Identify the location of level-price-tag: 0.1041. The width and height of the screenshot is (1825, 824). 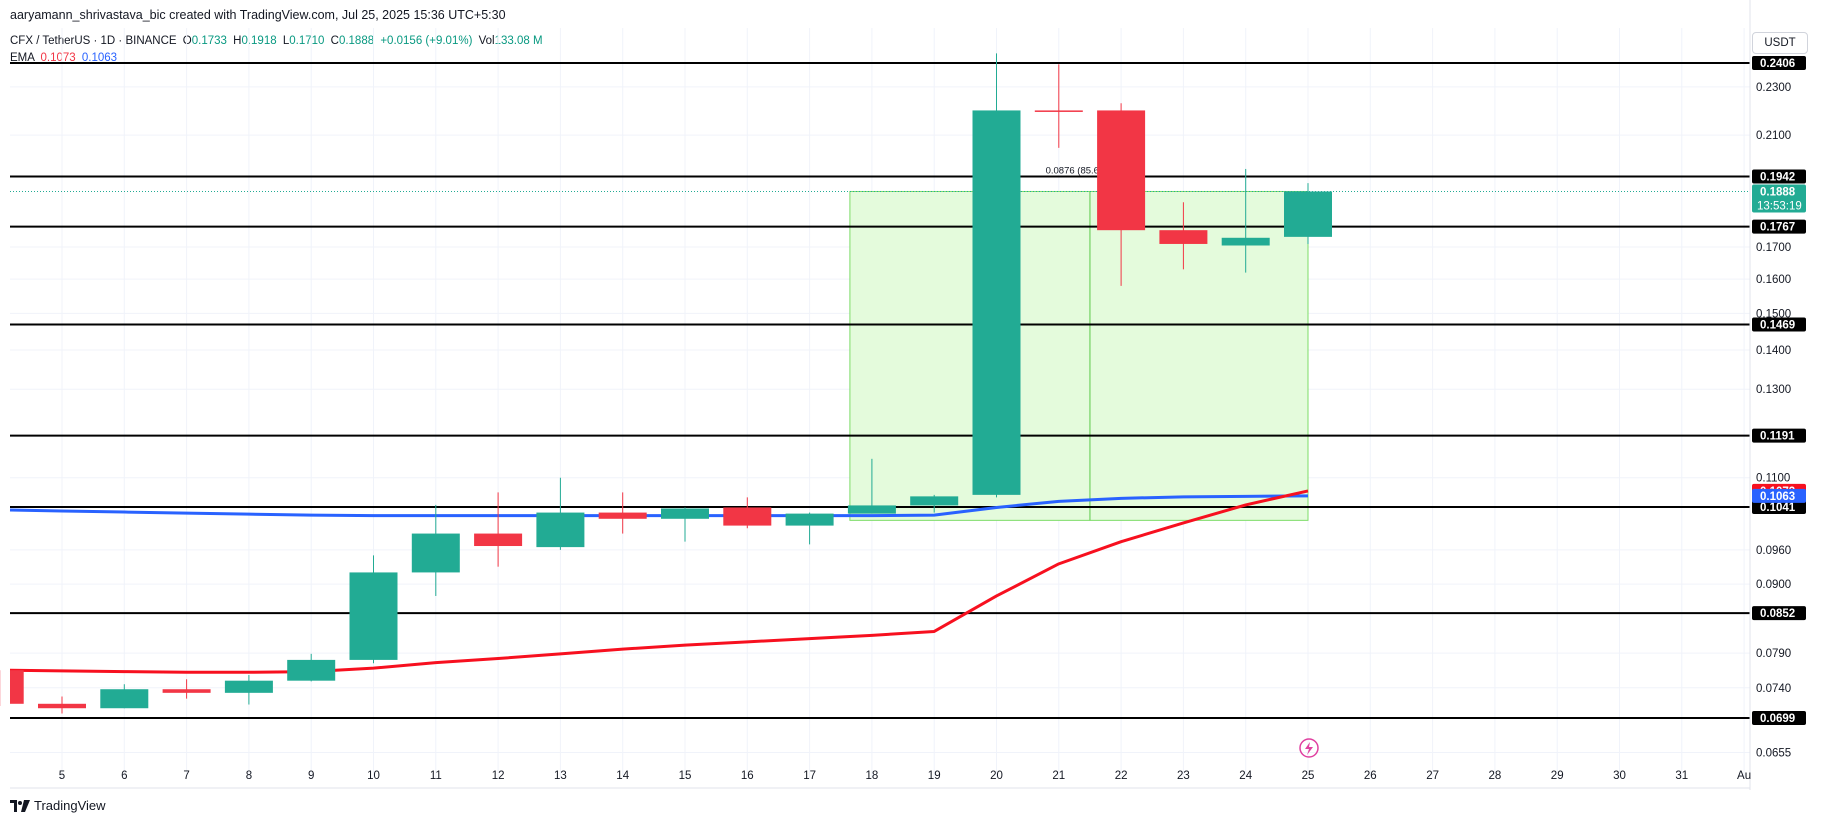
(1778, 508).